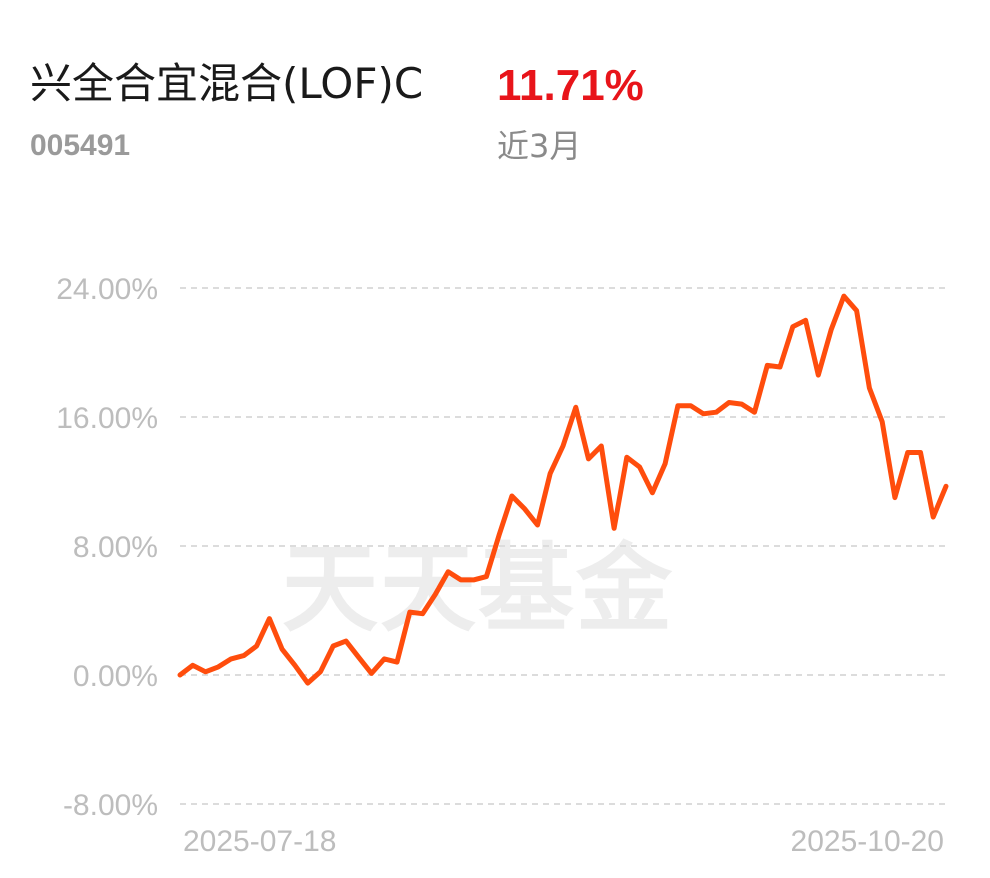 This screenshot has width=990, height=878. Describe the element at coordinates (227, 83) in the screenshot. I see `fund-name: 兴全合宜混合(LOF)C` at that location.